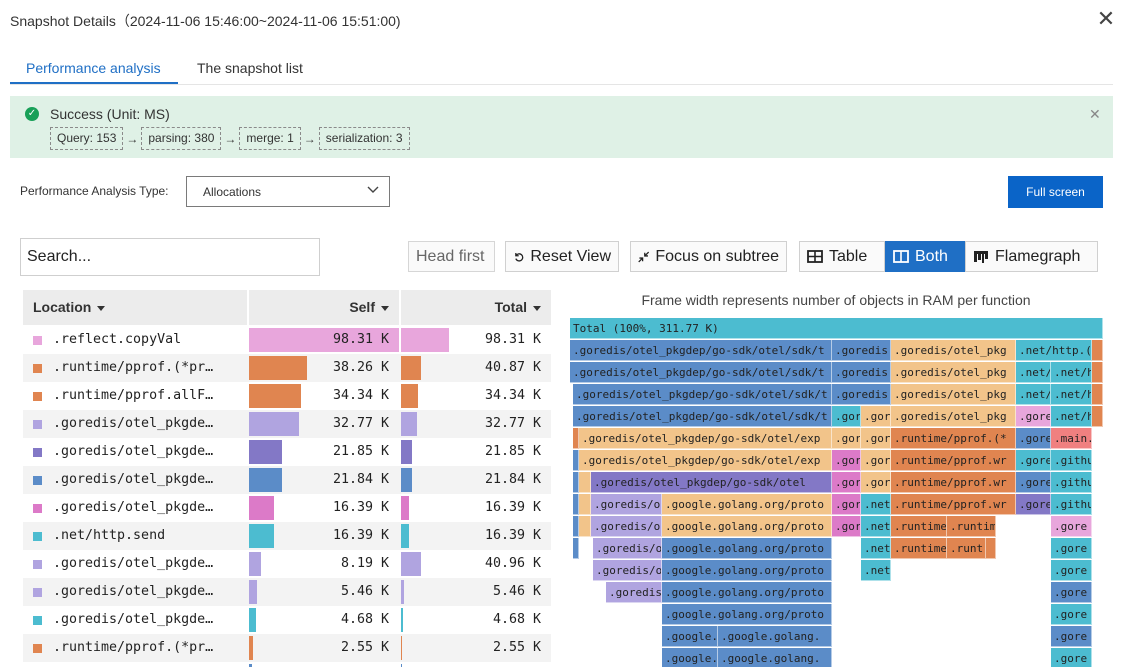 This screenshot has height=667, width=1129. What do you see at coordinates (971, 526) in the screenshot?
I see `flamegraph-frame: .runtim` at bounding box center [971, 526].